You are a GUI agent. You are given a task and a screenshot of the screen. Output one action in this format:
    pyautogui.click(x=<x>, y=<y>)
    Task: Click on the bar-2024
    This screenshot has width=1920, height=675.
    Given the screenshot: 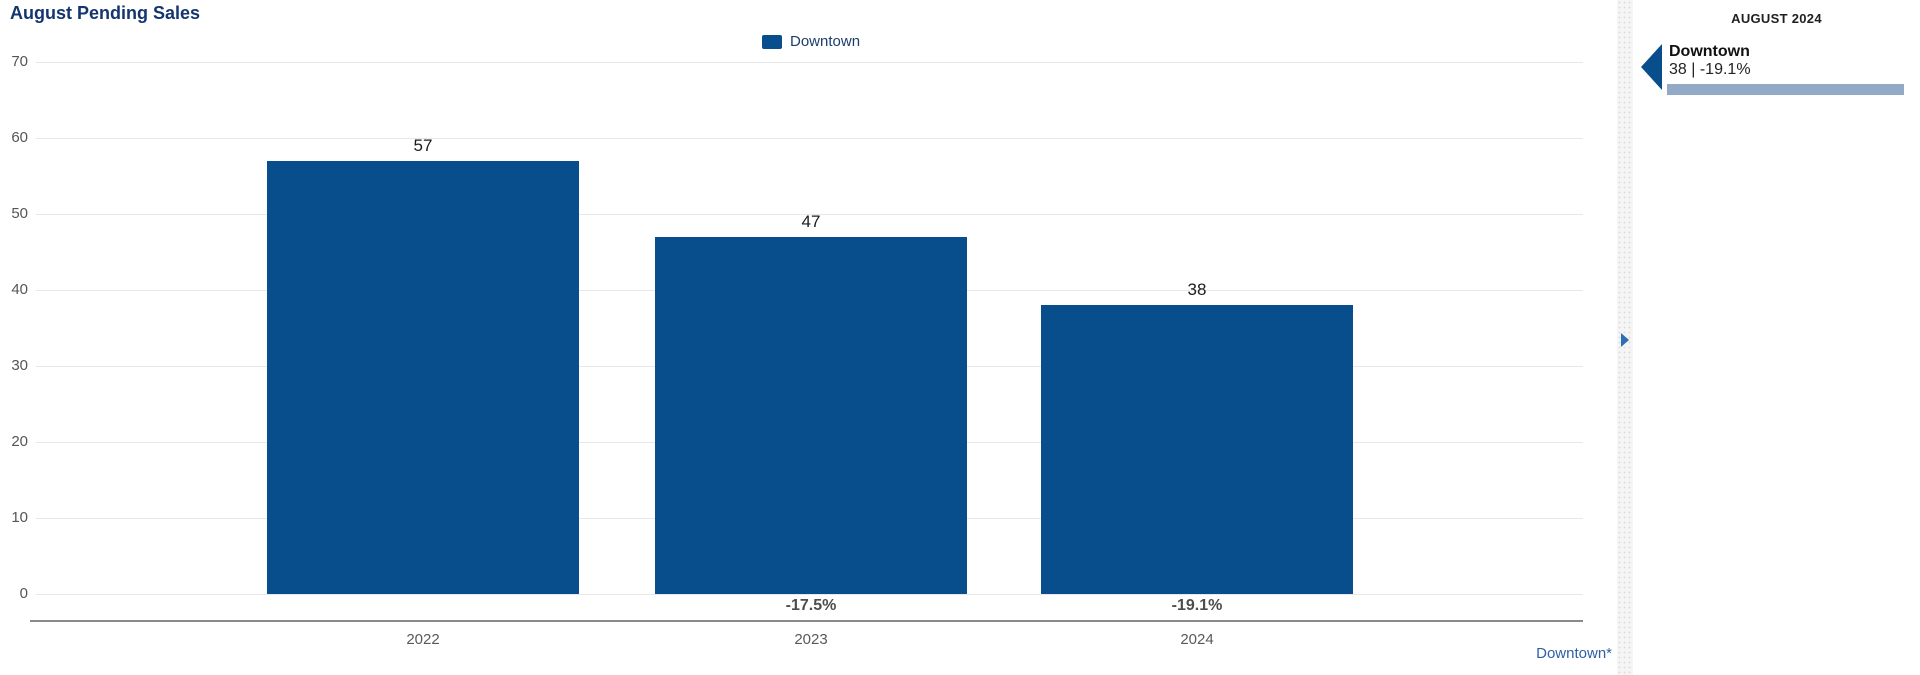 What is the action you would take?
    pyautogui.click(x=1197, y=449)
    